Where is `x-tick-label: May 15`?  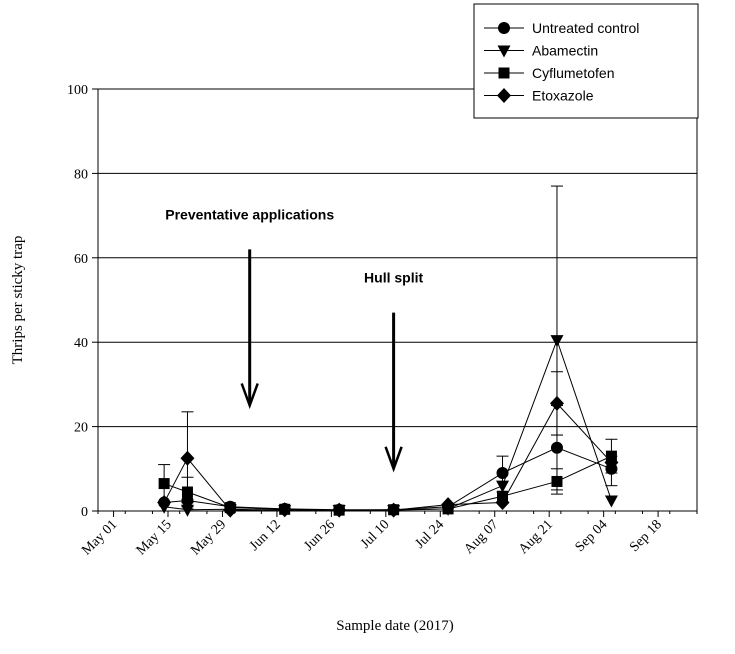
x-tick-label: May 15 is located at coordinates (154, 537).